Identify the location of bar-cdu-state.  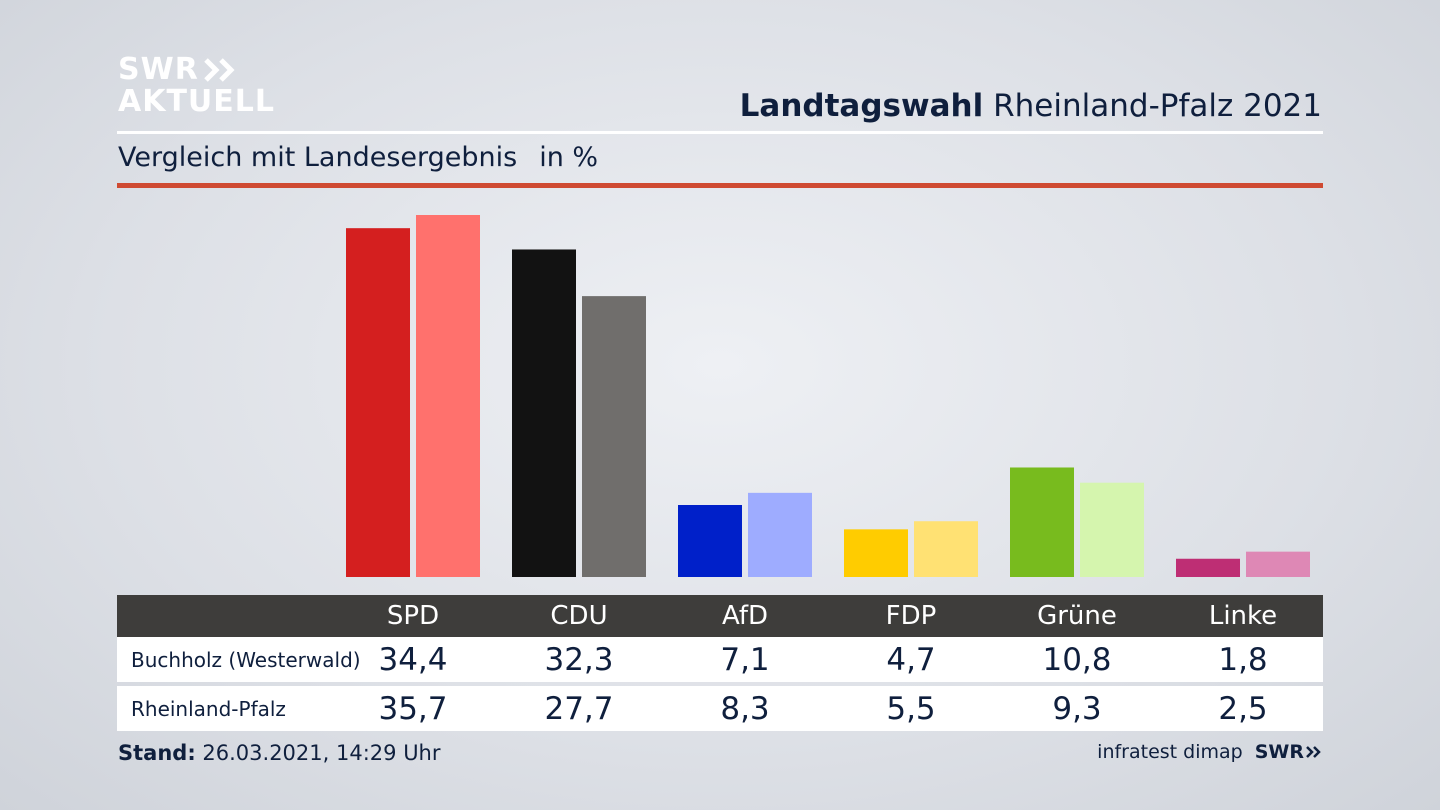
(614, 436).